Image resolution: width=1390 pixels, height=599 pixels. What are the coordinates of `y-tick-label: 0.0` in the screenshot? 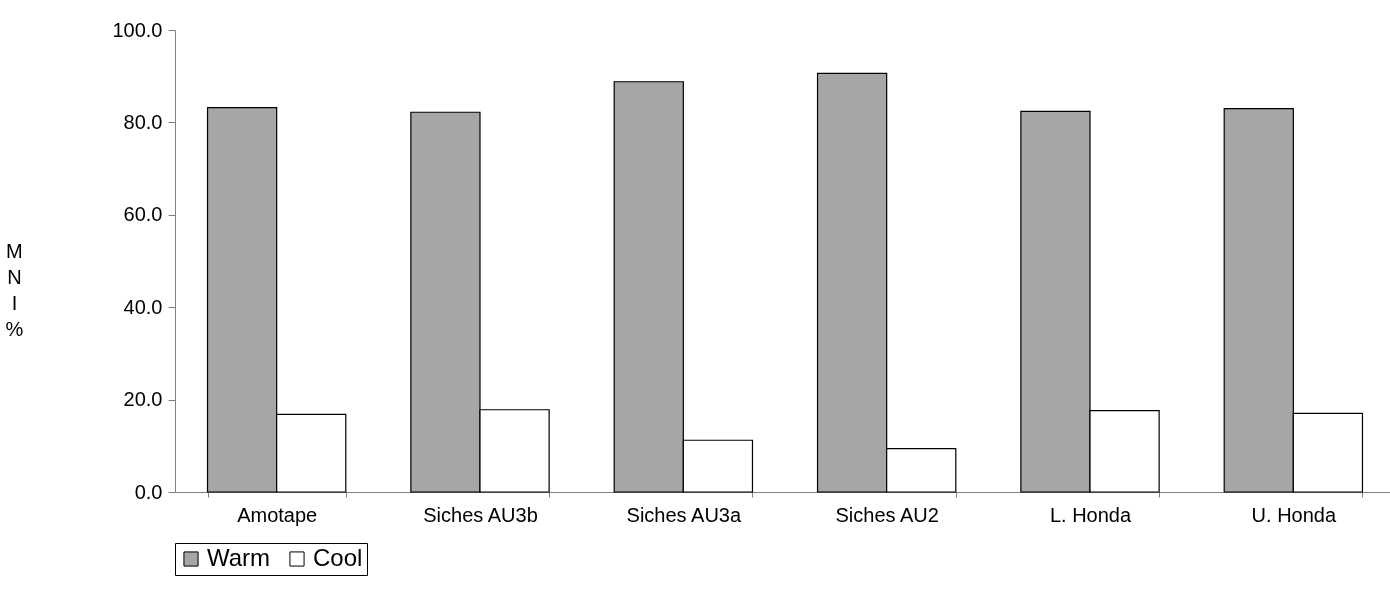 It's located at (148, 491).